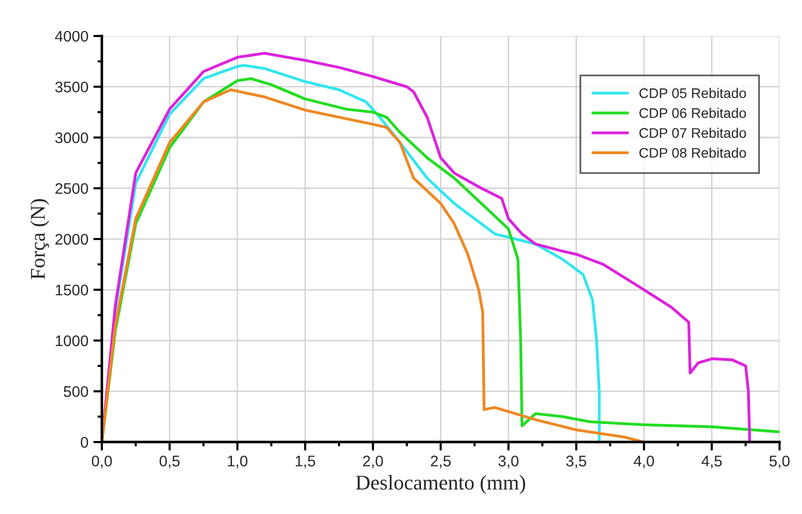 The height and width of the screenshot is (514, 802). I want to click on x-axis-title: Deslocamento (mm), so click(441, 484).